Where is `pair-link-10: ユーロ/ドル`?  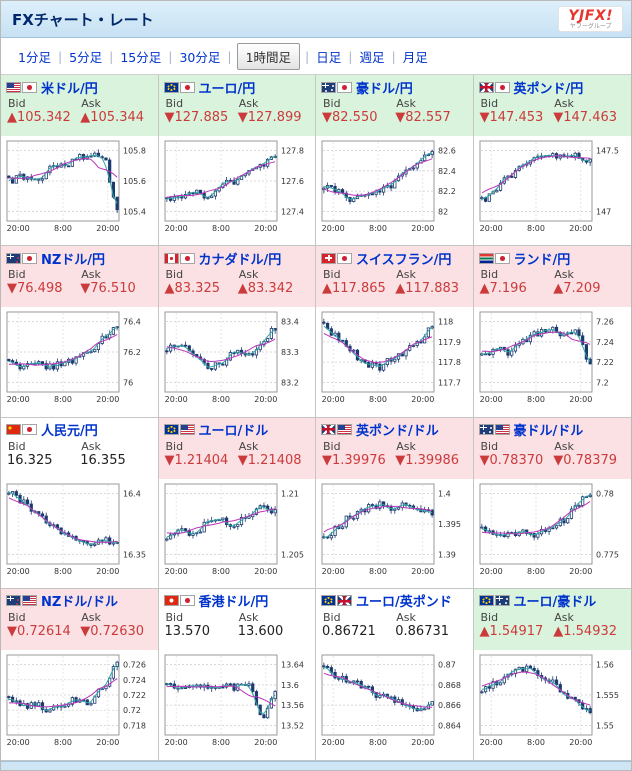 pair-link-10: ユーロ/ドル is located at coordinates (233, 431).